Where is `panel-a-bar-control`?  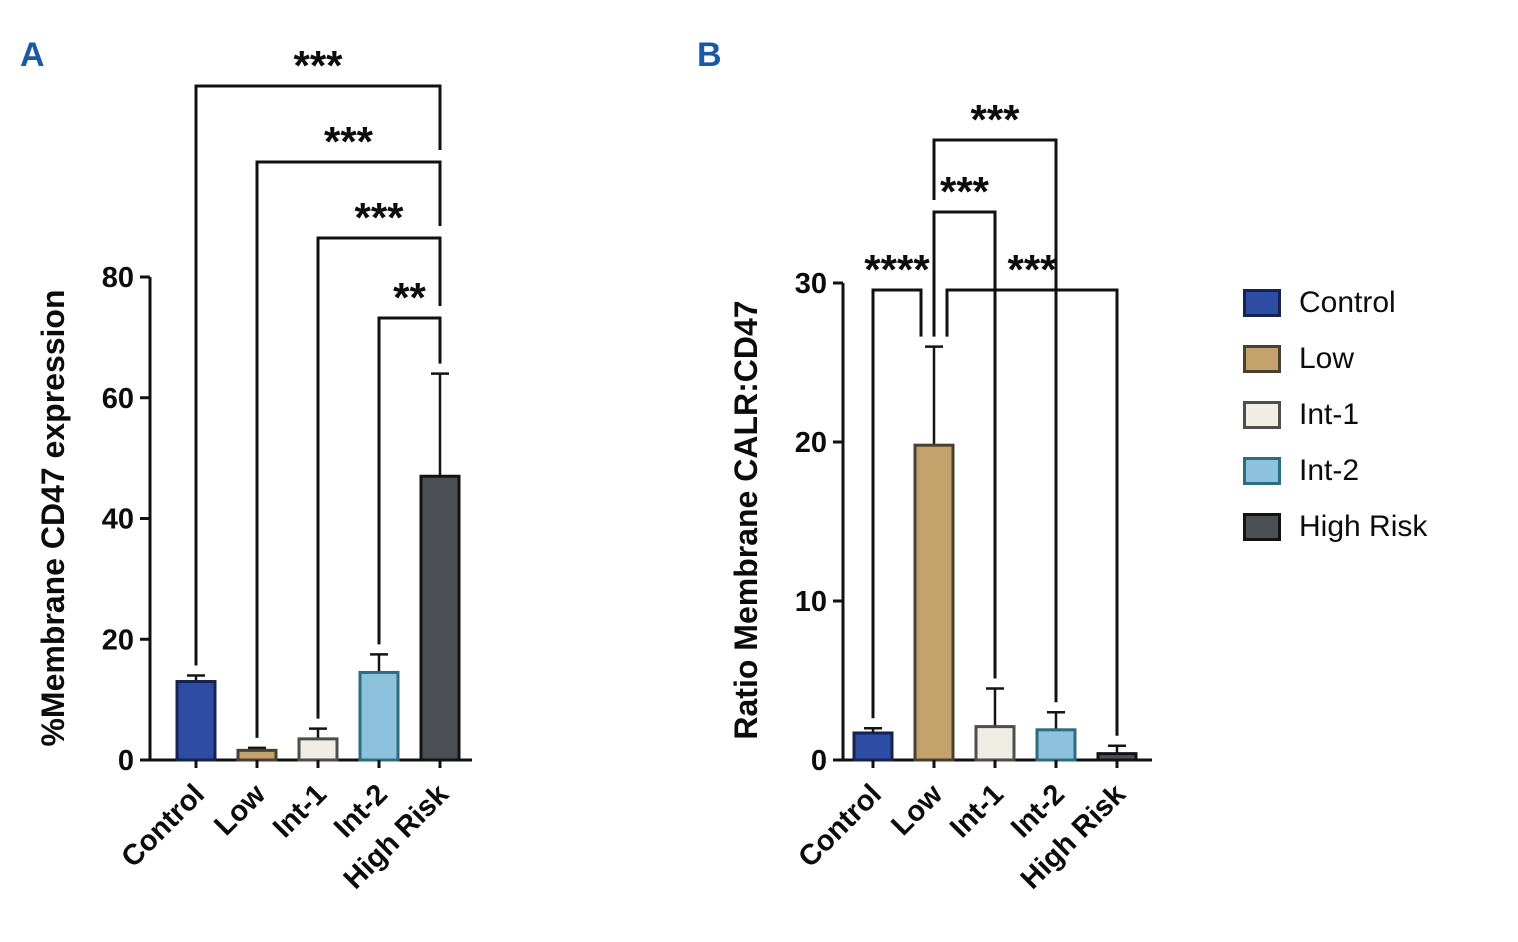 panel-a-bar-control is located at coordinates (196, 721).